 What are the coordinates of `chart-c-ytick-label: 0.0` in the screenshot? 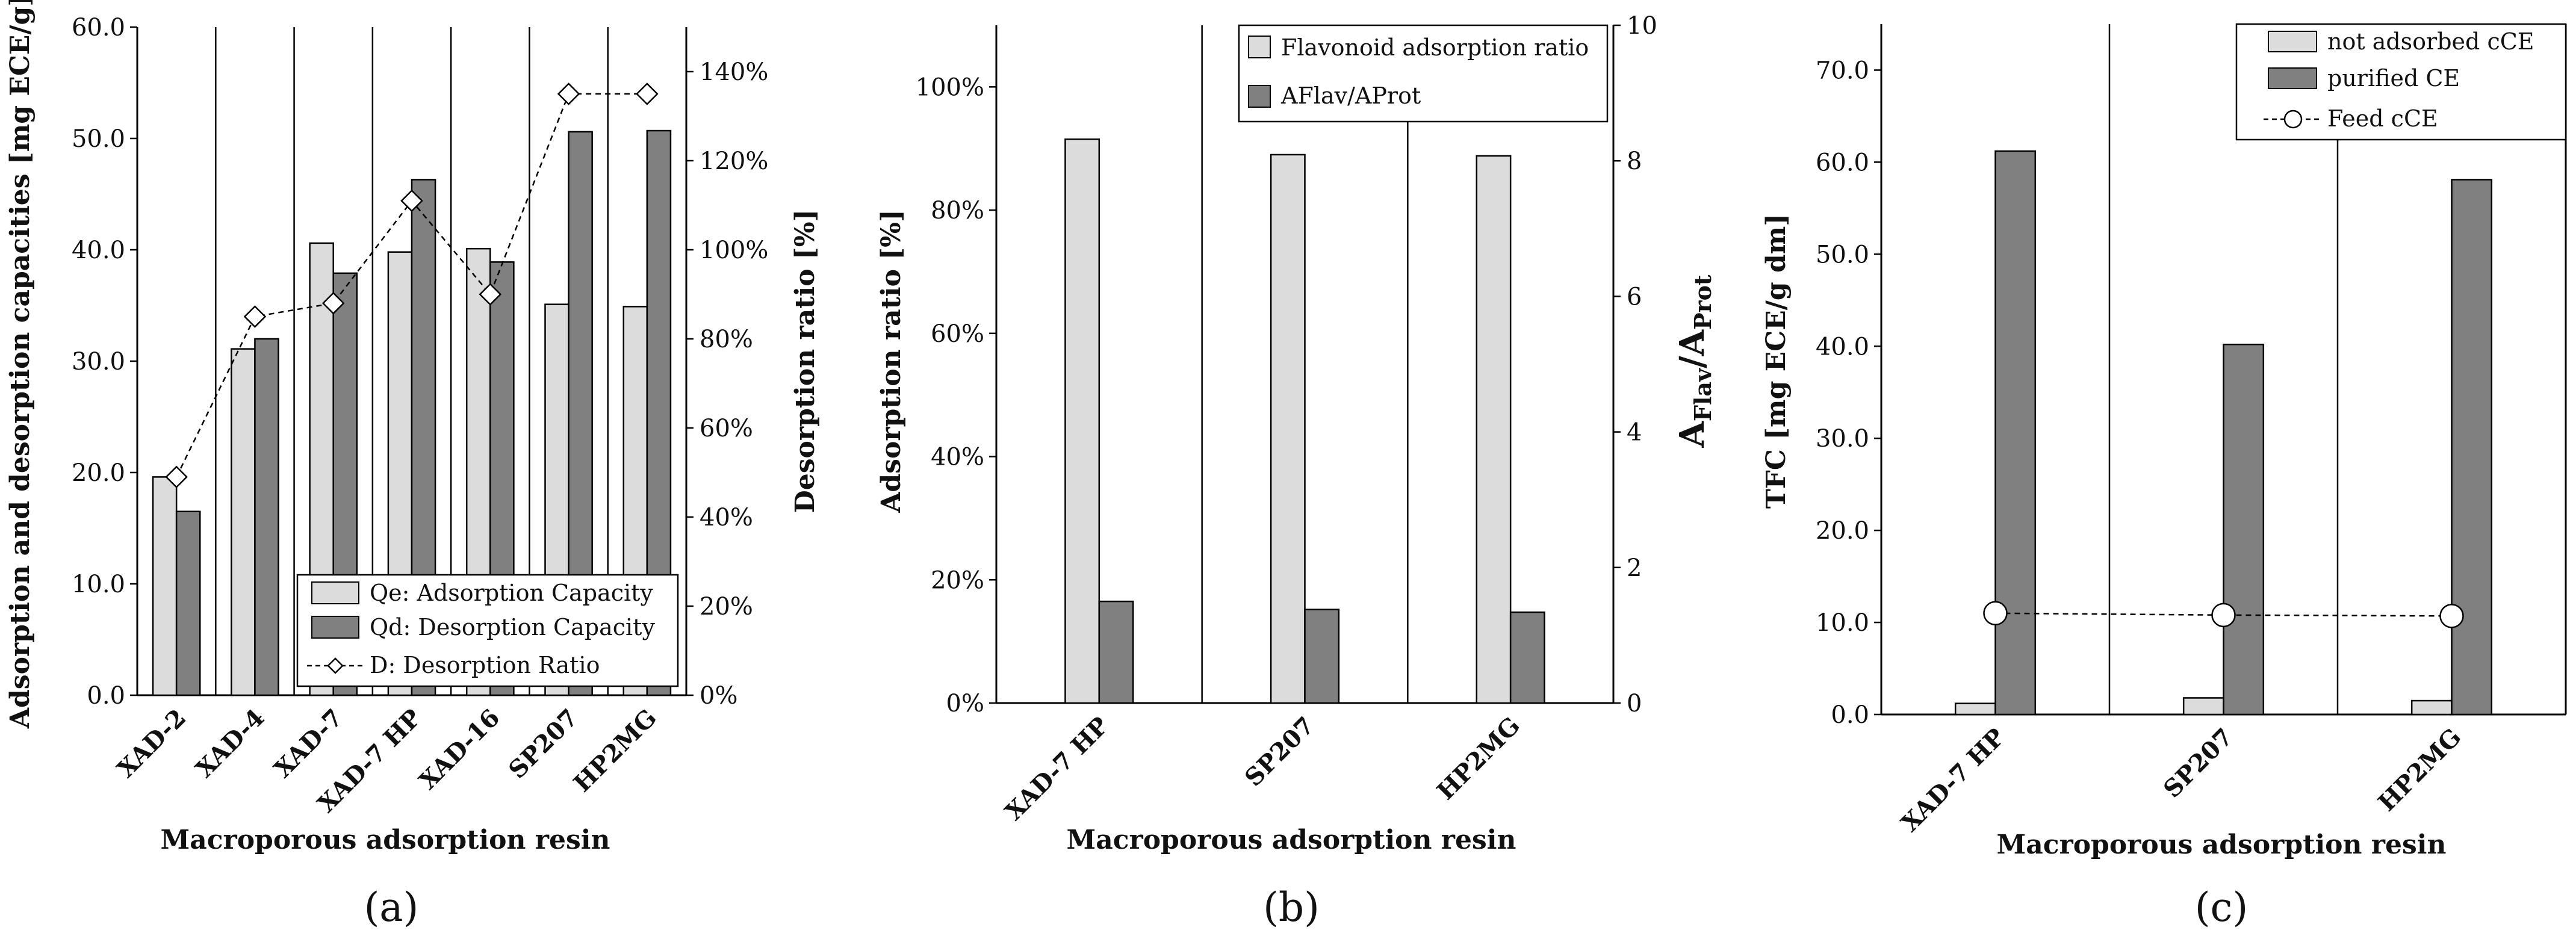 It's located at (1850, 715).